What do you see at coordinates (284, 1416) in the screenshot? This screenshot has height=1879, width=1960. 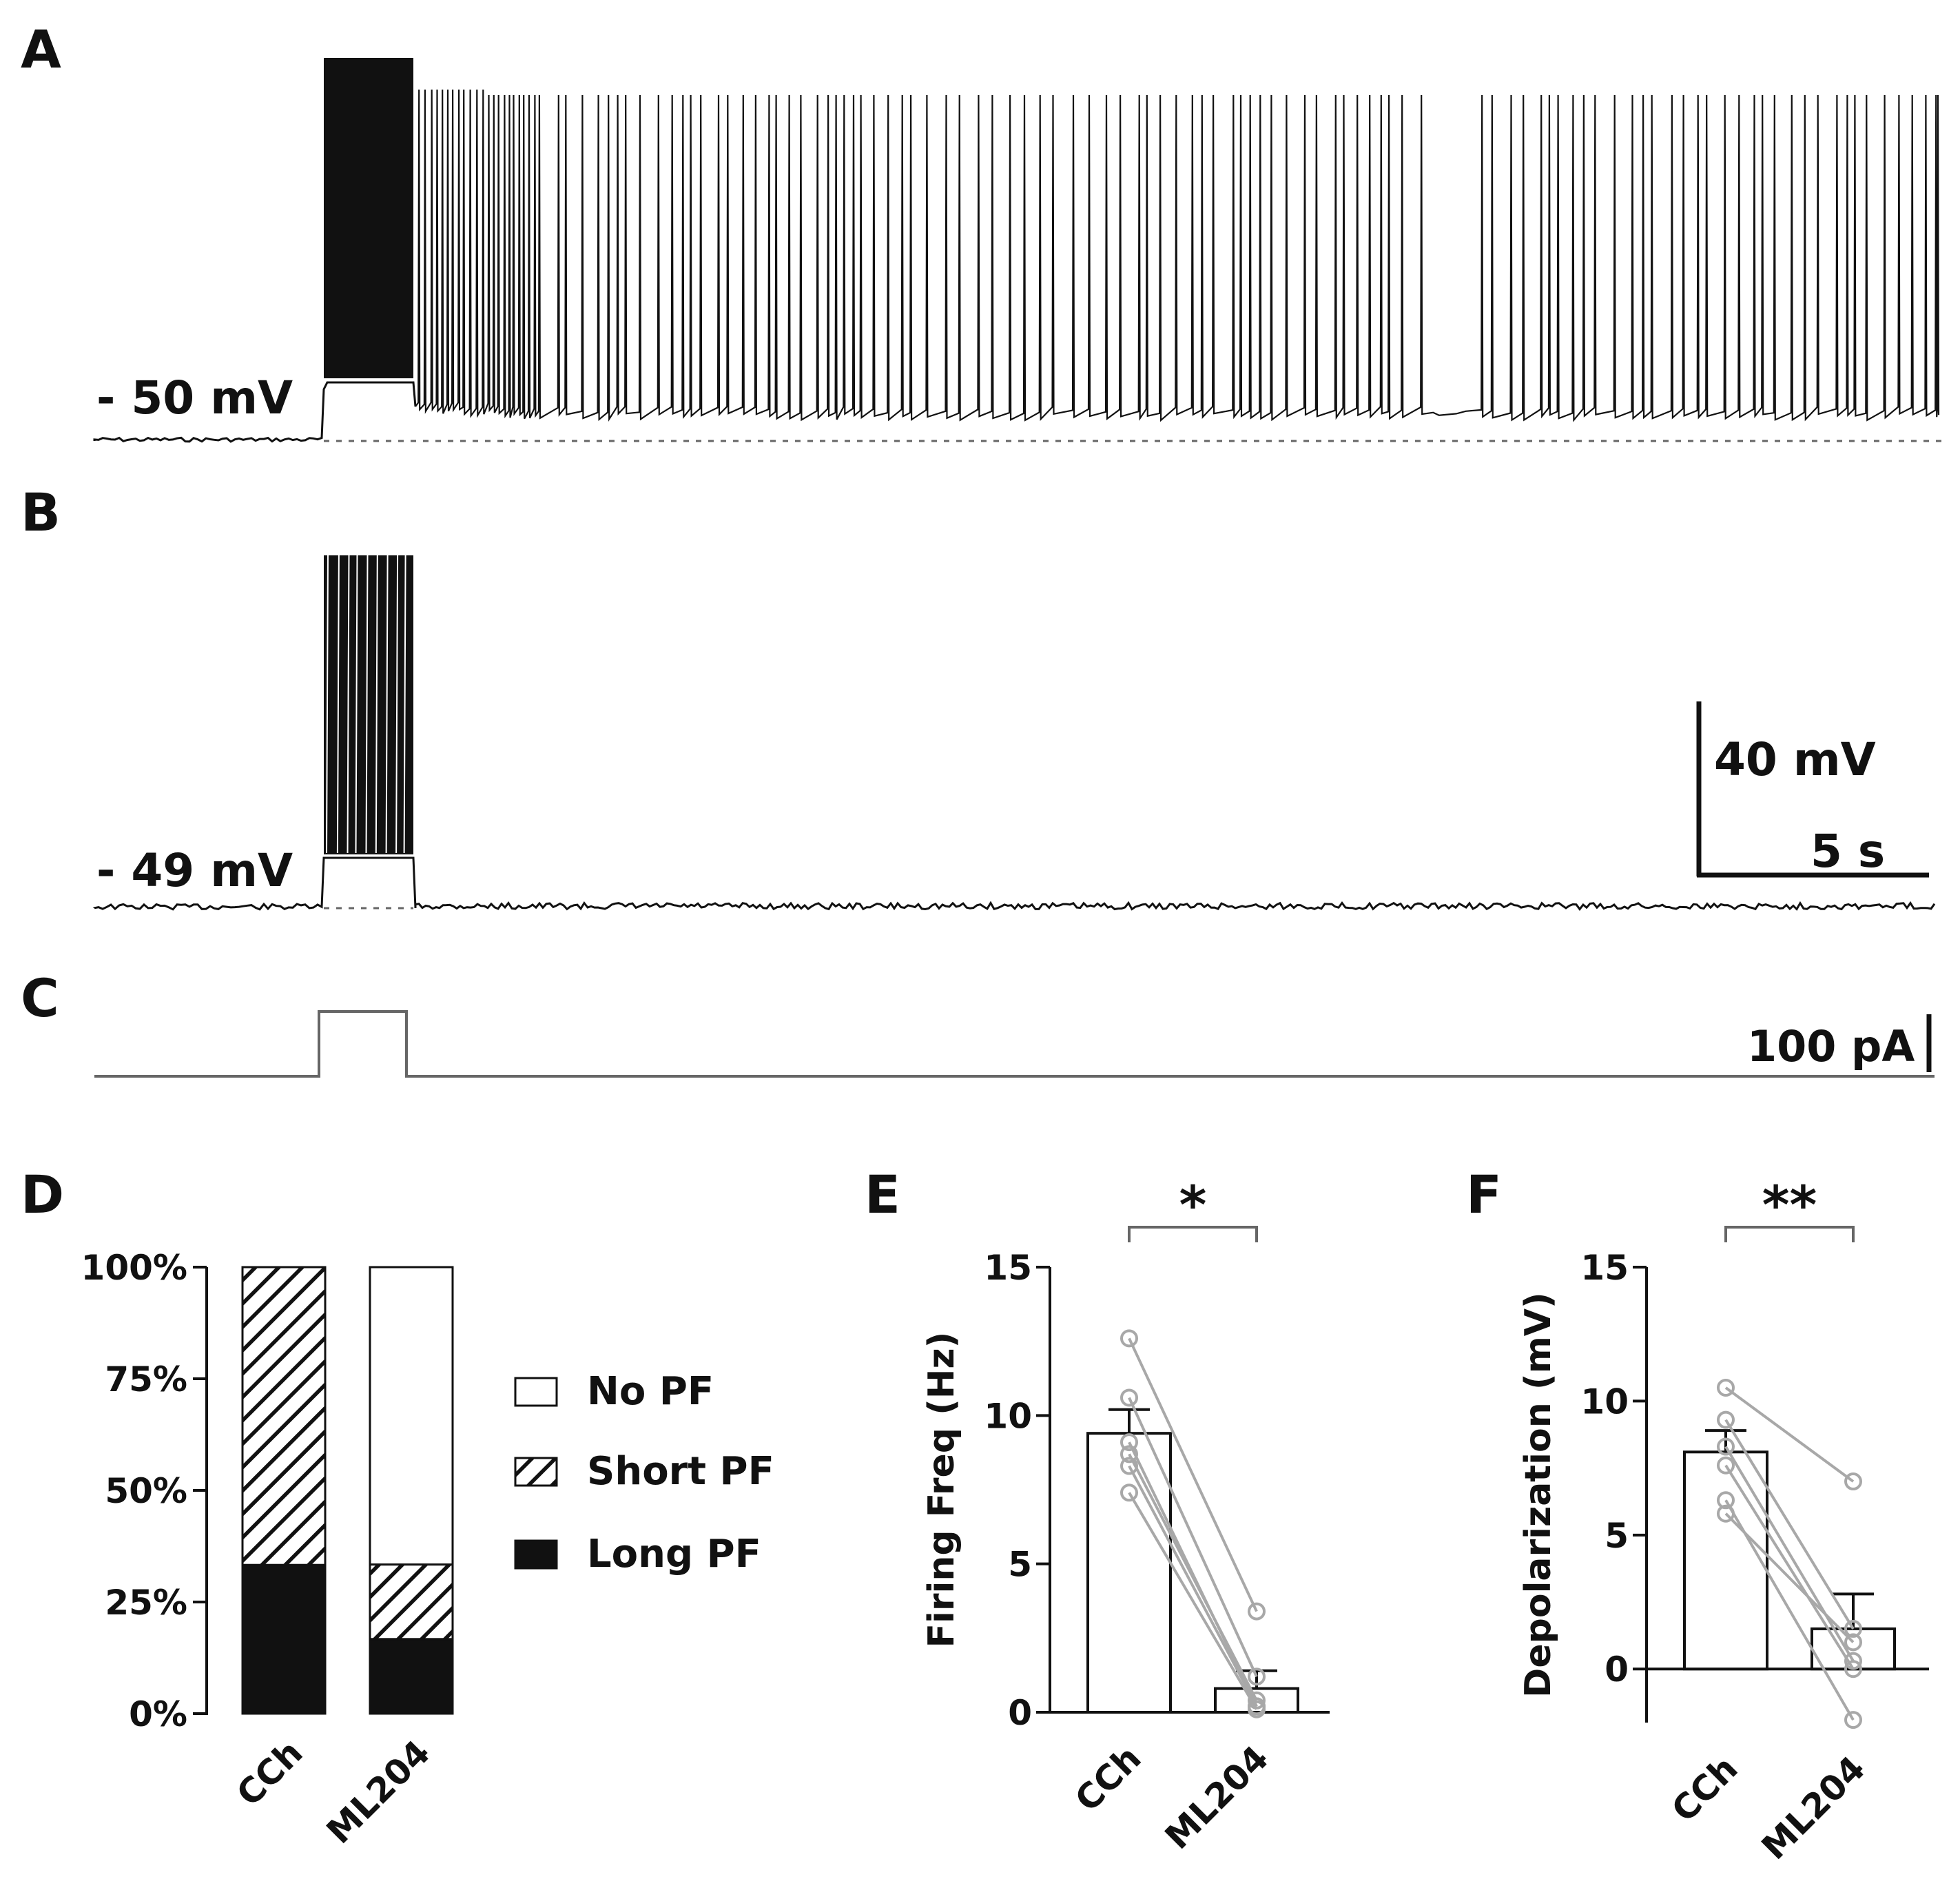 I see `d-bar-cch-short-pf` at bounding box center [284, 1416].